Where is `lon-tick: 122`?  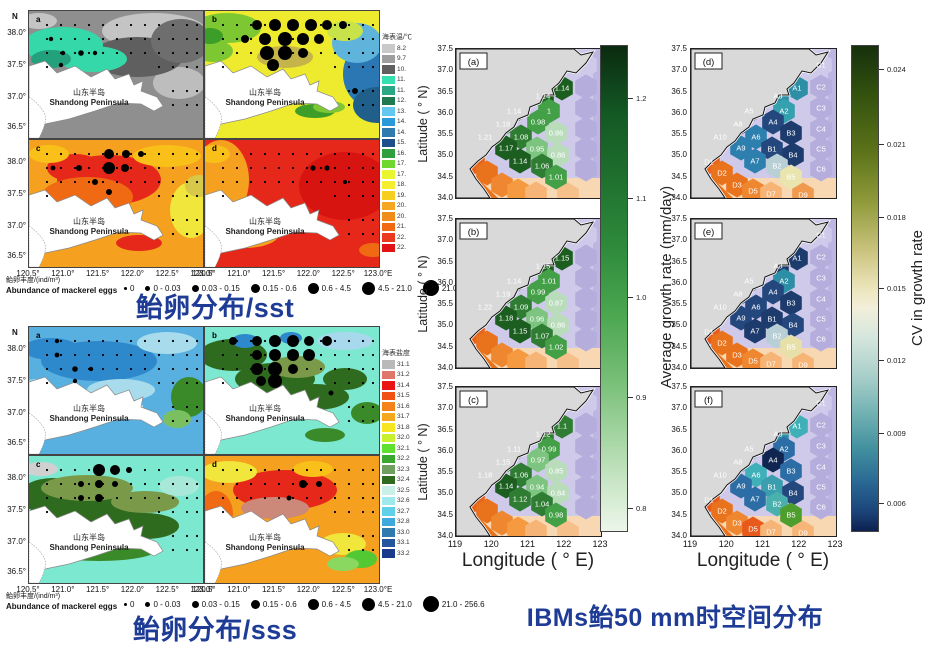 lon-tick: 122 is located at coordinates (564, 544).